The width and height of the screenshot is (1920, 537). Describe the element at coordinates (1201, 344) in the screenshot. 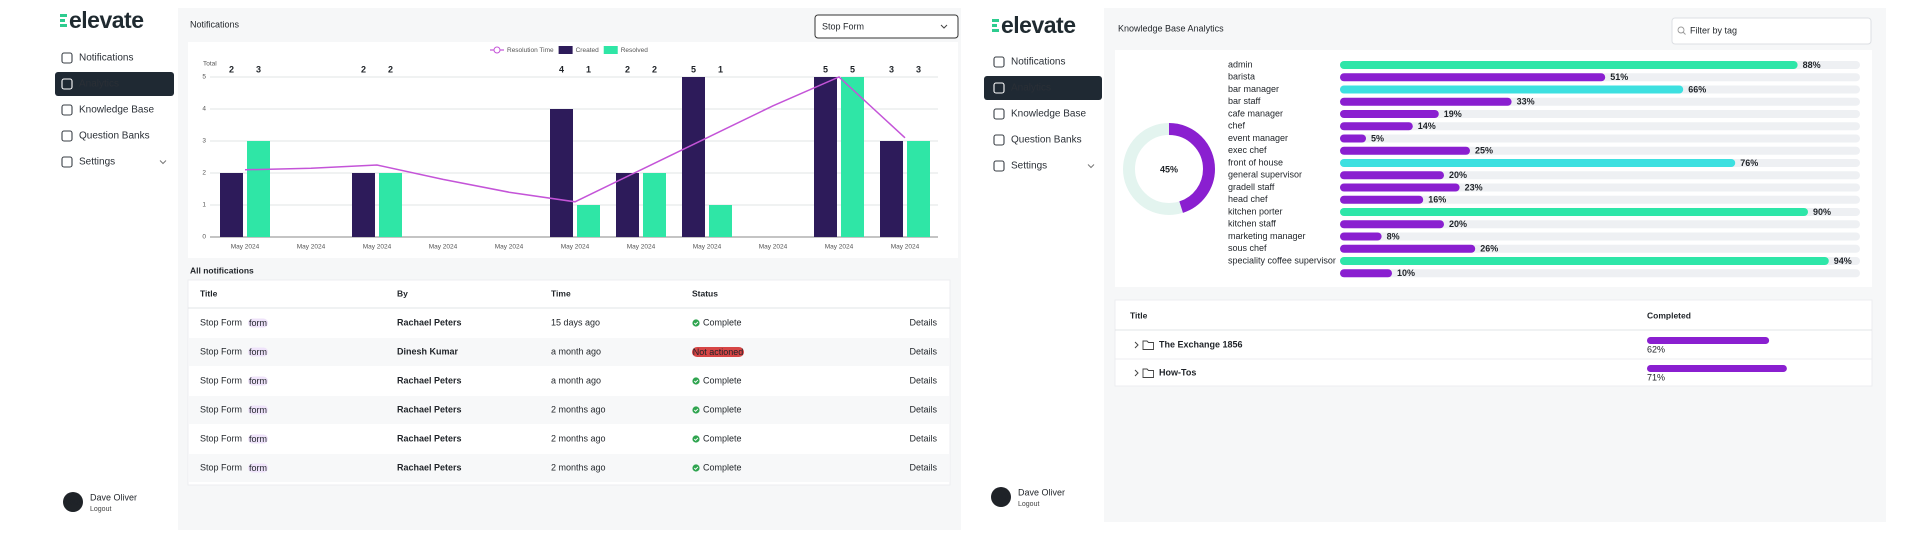

I see `row-title: The Exchange 1856` at that location.